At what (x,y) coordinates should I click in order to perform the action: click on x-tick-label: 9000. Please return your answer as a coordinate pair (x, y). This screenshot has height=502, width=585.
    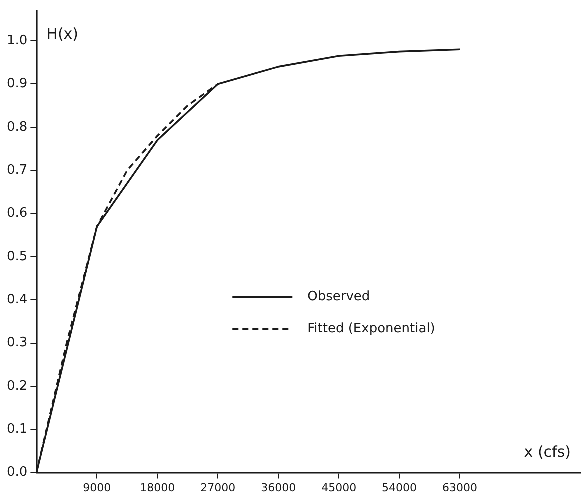
    Looking at the image, I should click on (97, 487).